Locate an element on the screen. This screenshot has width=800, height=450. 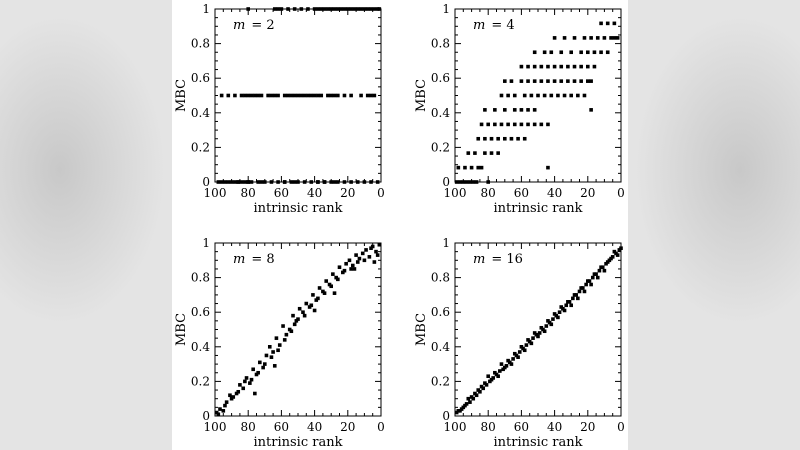
x-tick-label: 60 is located at coordinates (281, 193).